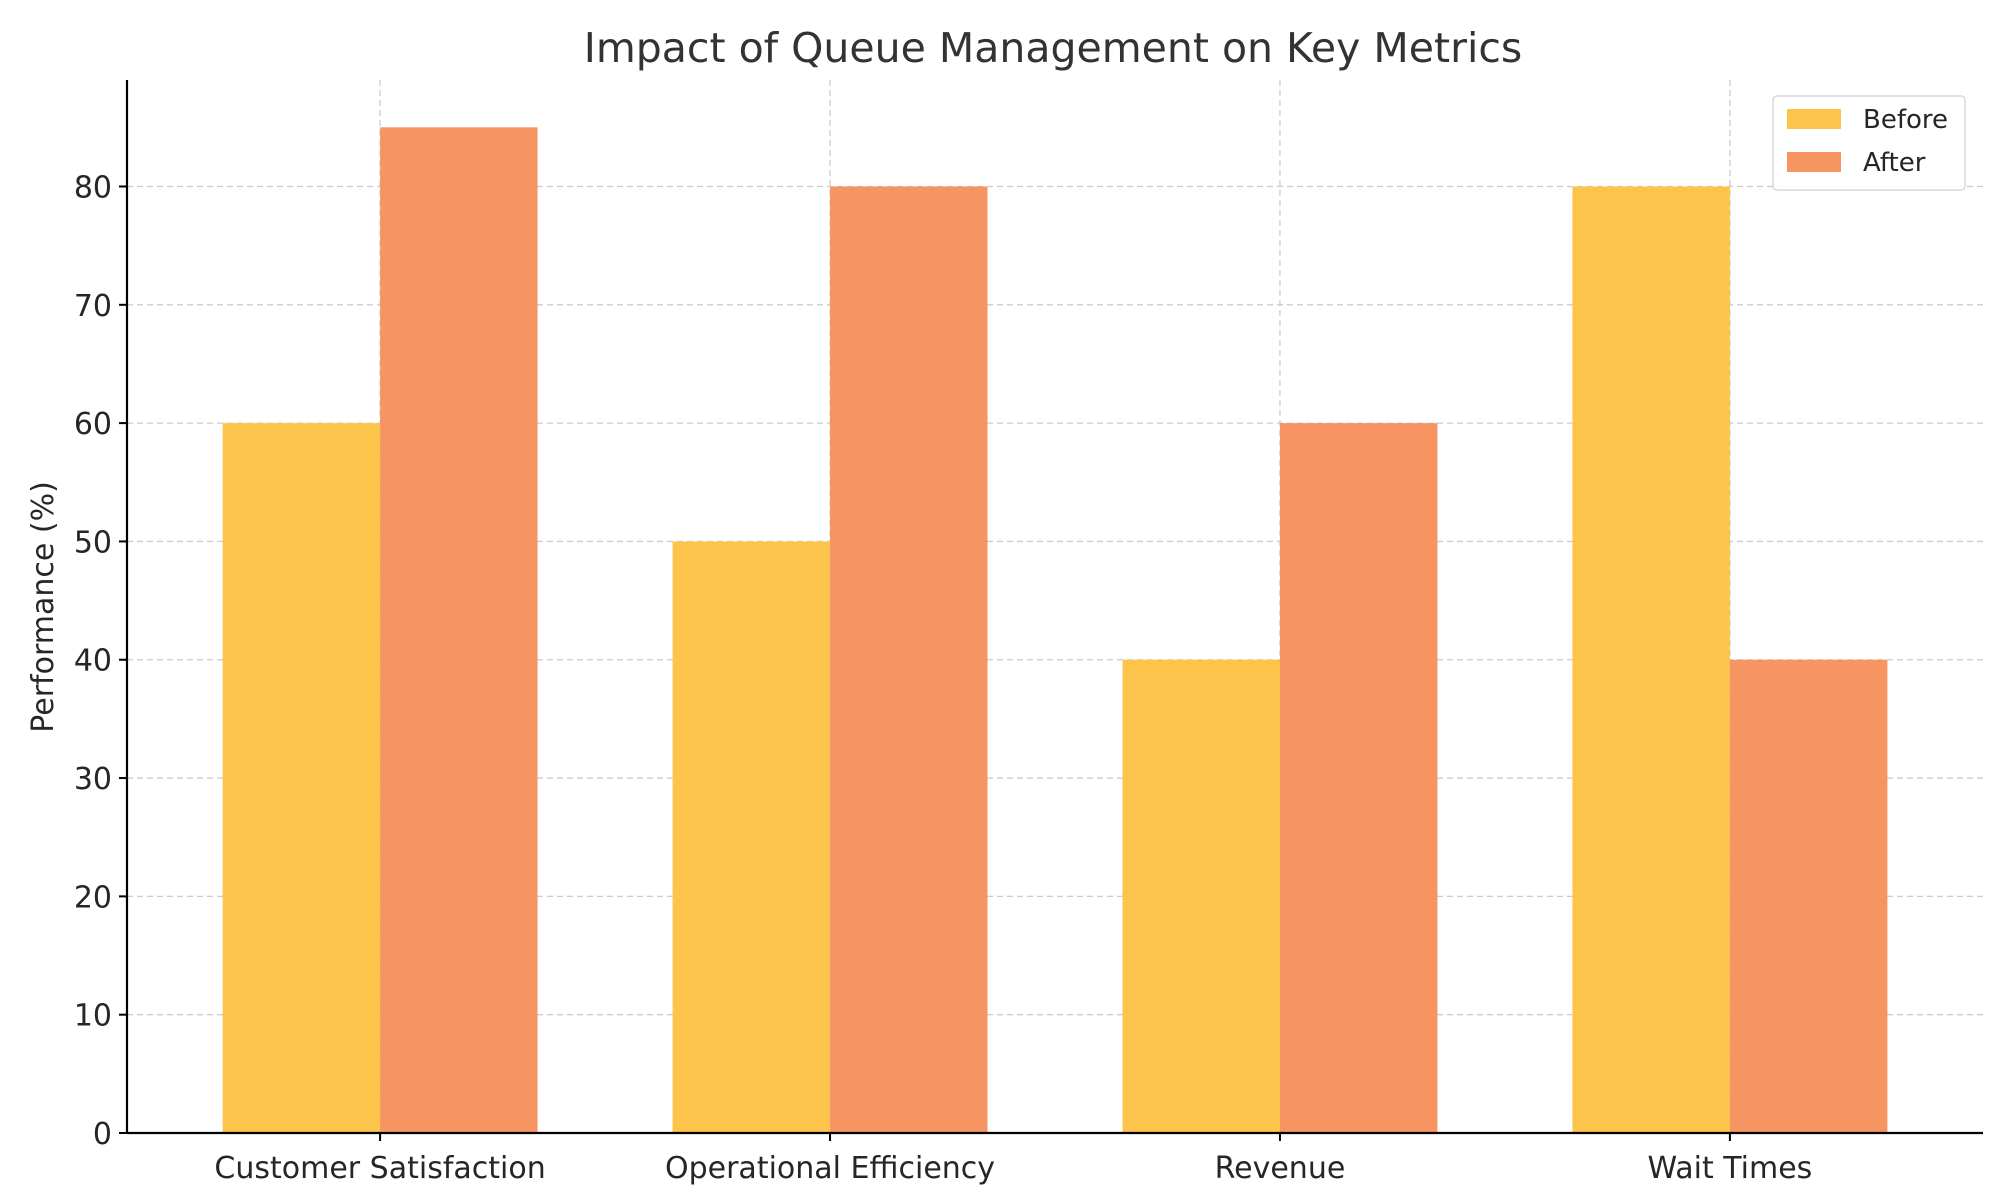  Describe the element at coordinates (93, 779) in the screenshot. I see `y-tick-label: 30` at that location.